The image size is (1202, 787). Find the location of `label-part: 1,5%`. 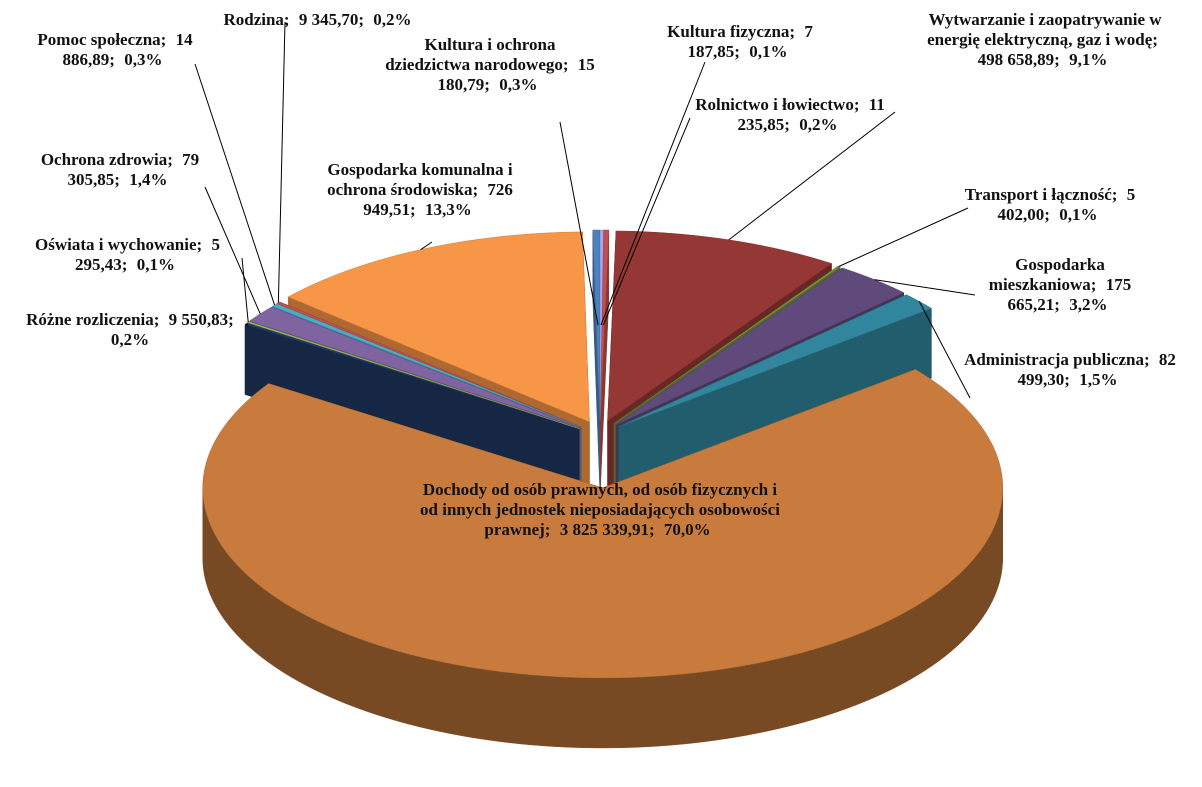

label-part: 1,5% is located at coordinates (1098, 379).